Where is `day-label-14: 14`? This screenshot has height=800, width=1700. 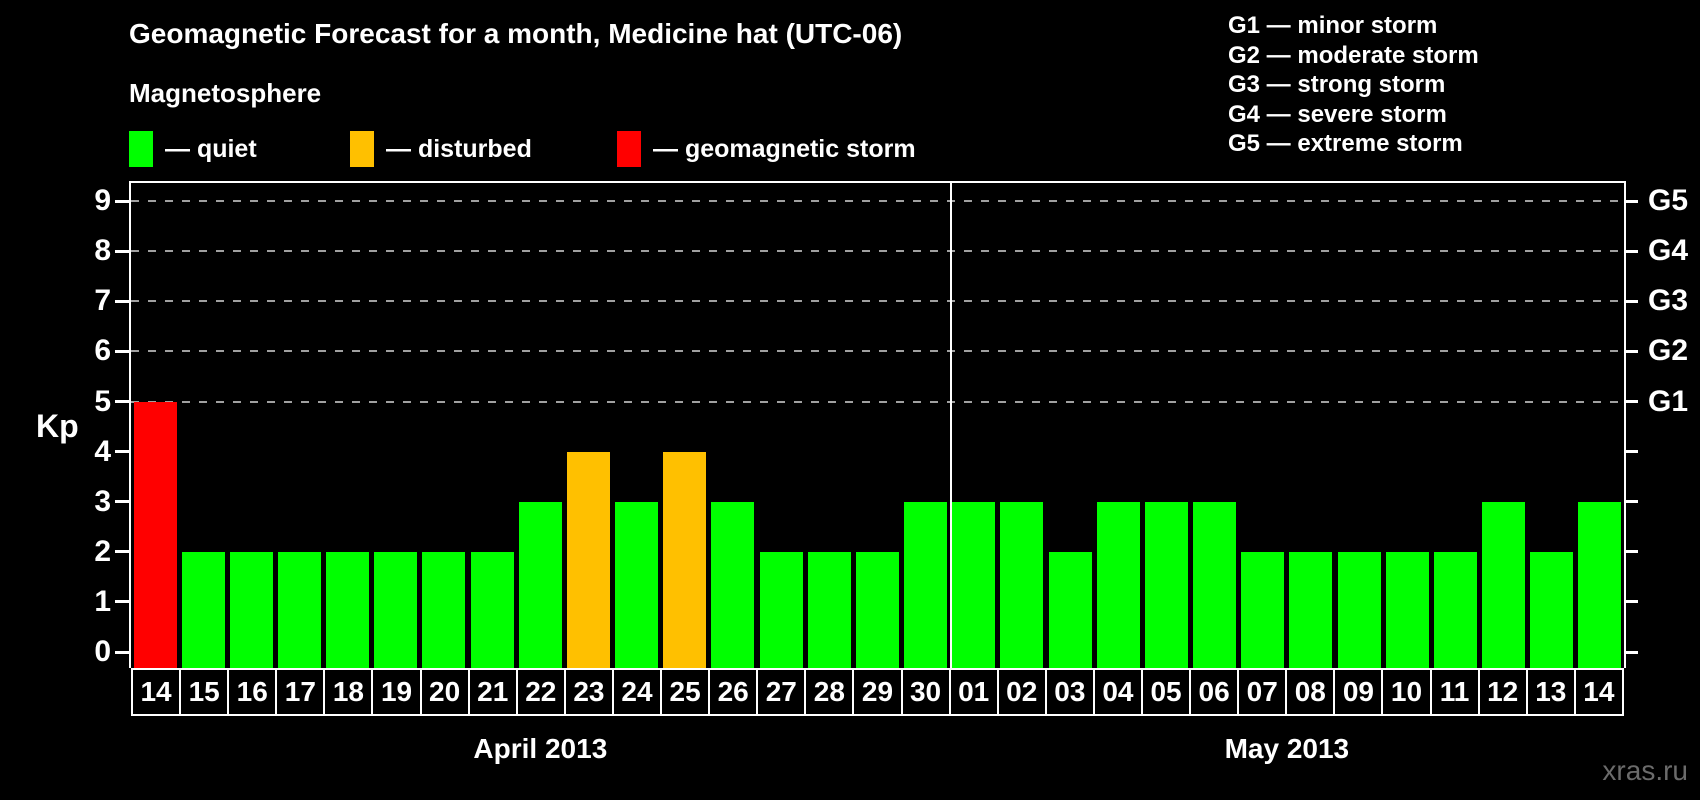
day-label-14: 14 is located at coordinates (156, 692).